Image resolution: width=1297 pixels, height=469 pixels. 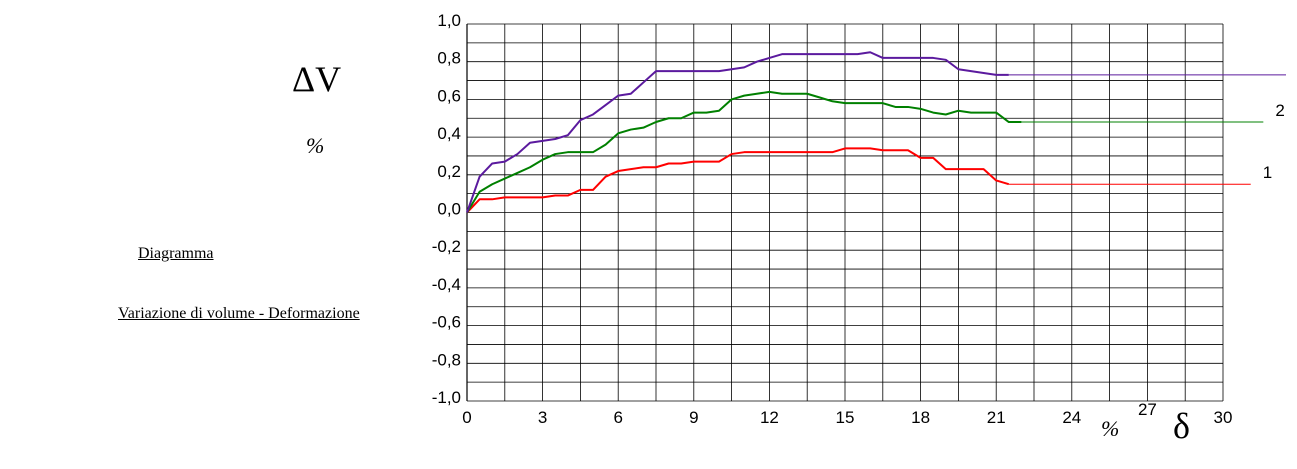 I want to click on x-axis-unit: %, so click(x=1110, y=428).